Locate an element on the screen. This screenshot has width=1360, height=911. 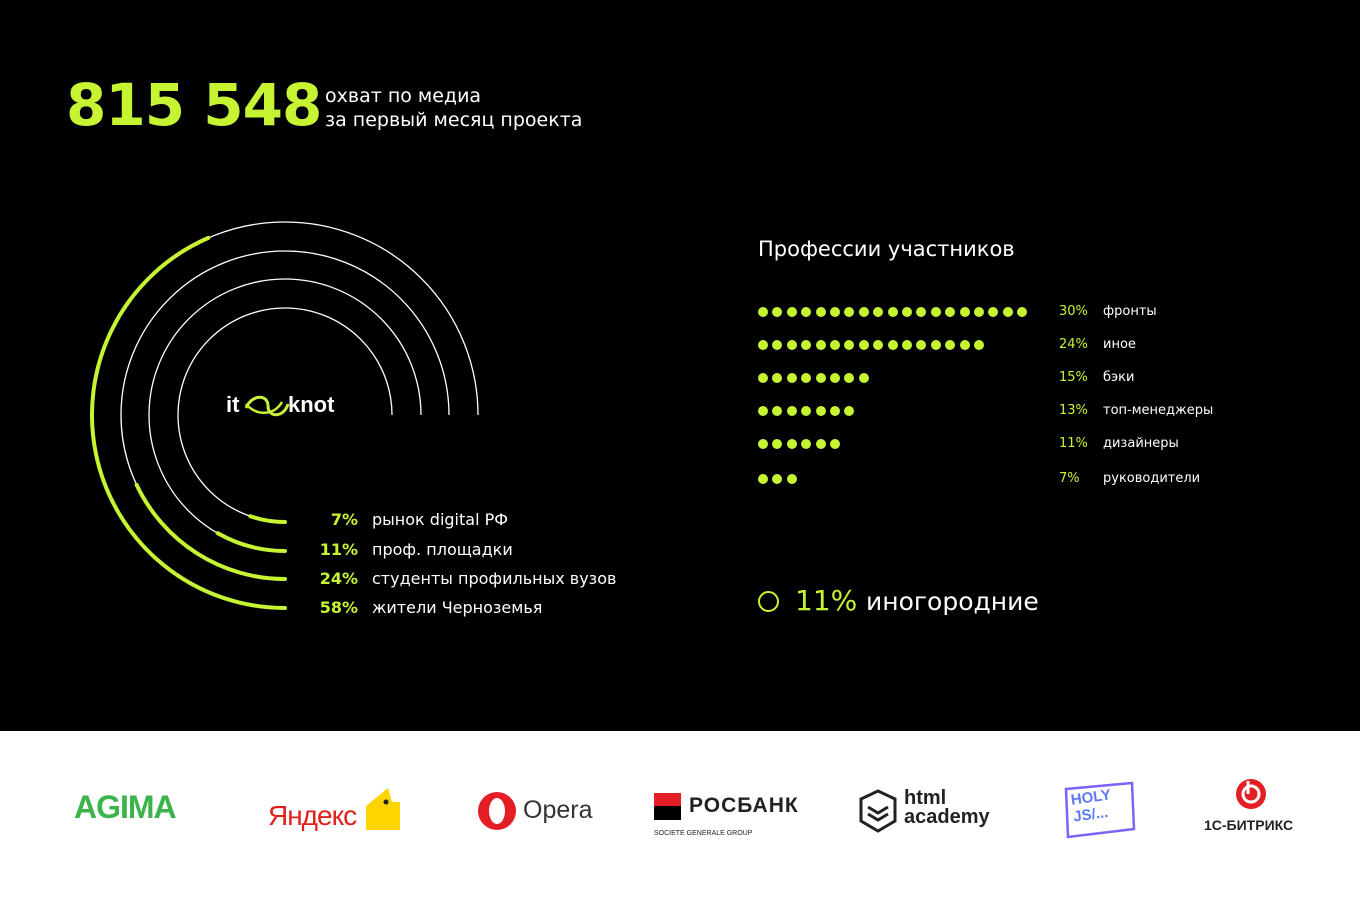
profession-row: 30% фронты is located at coordinates (1008, 312).